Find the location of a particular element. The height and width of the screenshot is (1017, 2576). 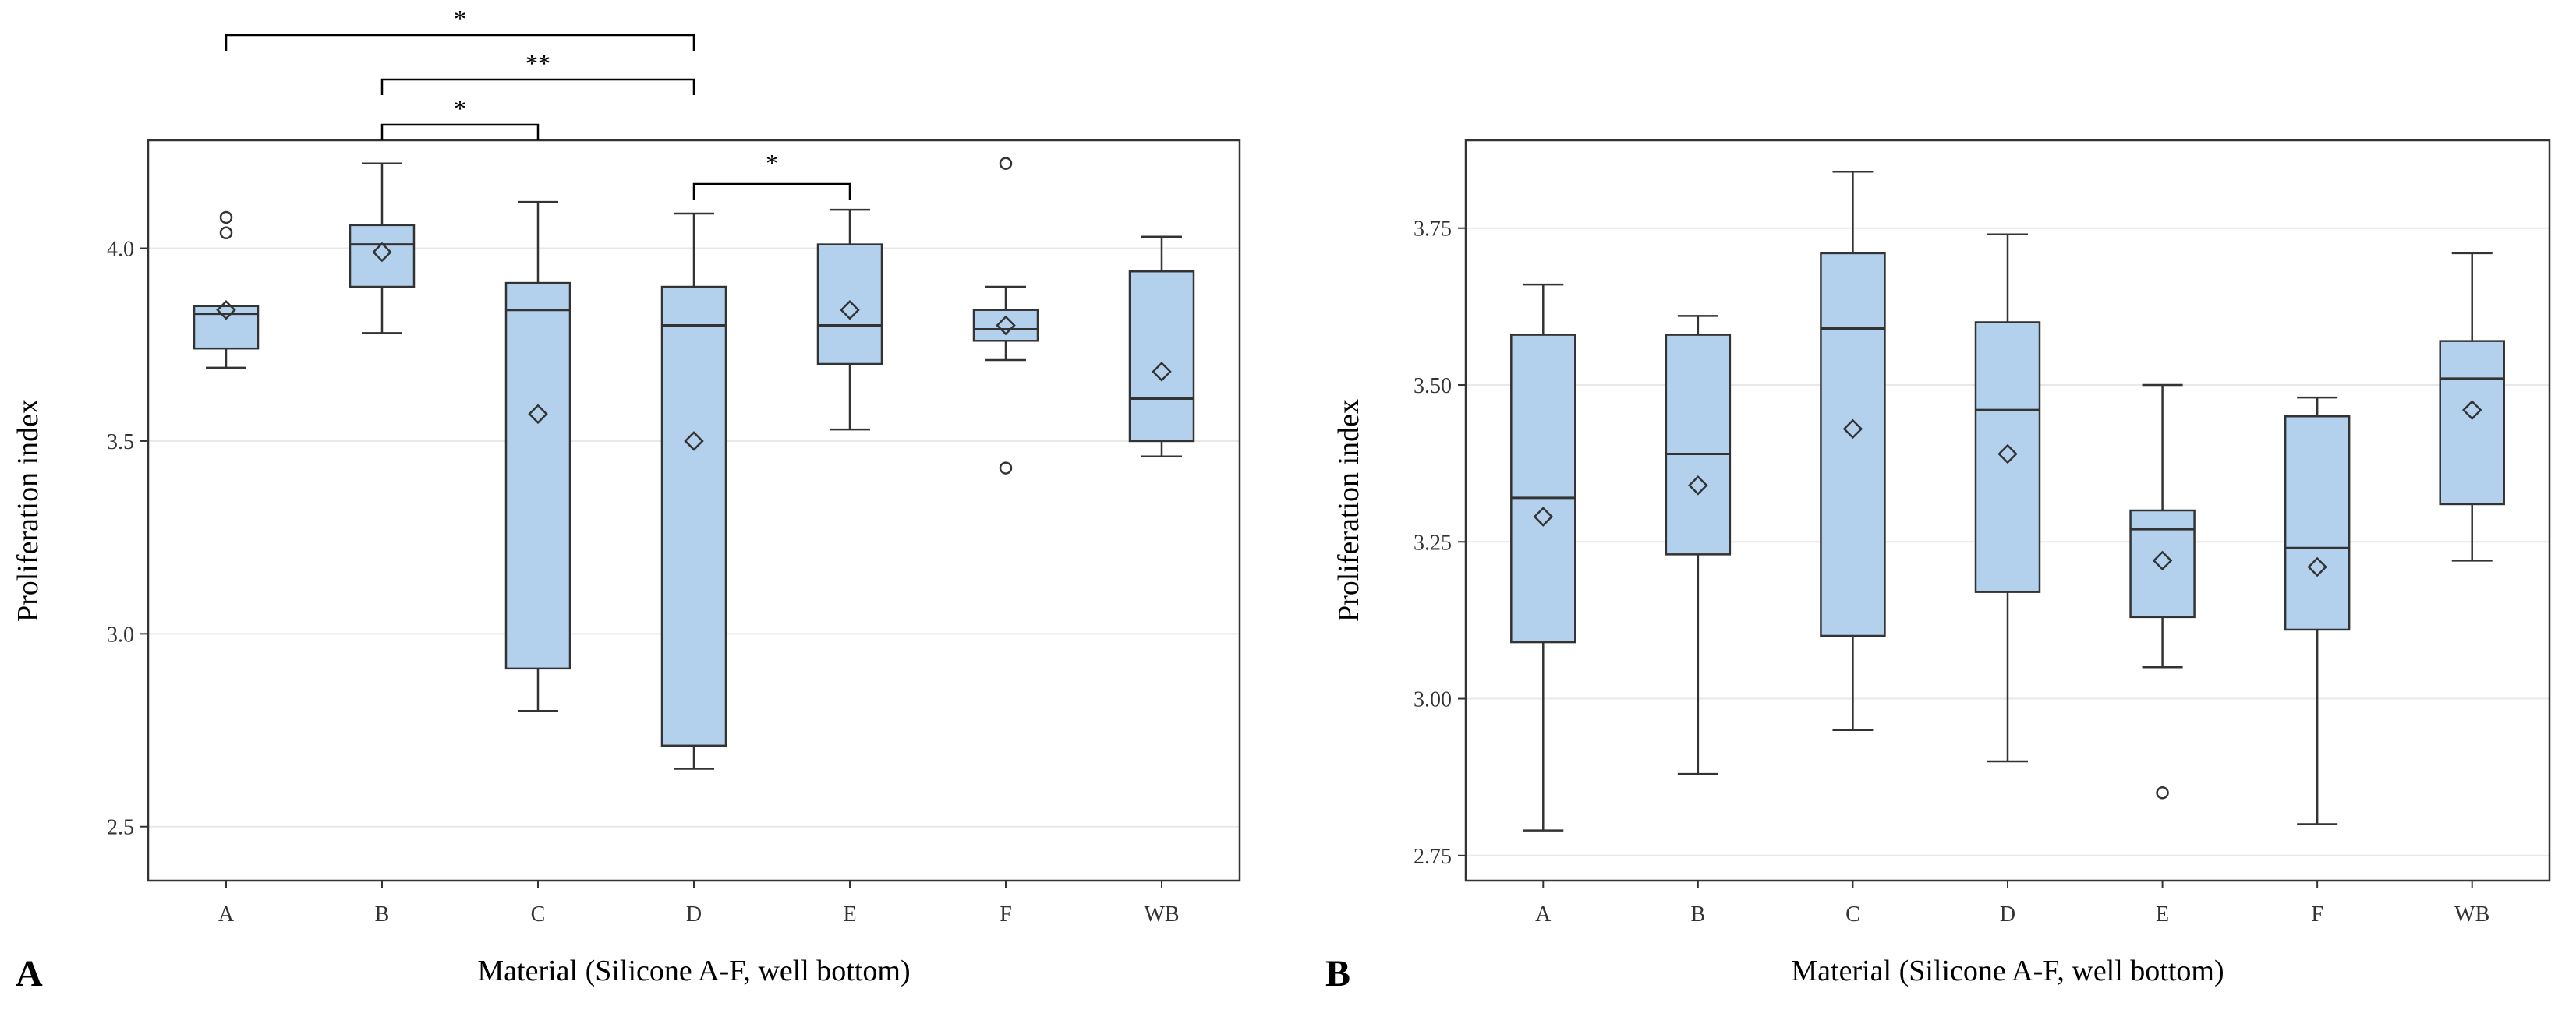

panel-b-ytick-label: 2.75 is located at coordinates (1433, 857).